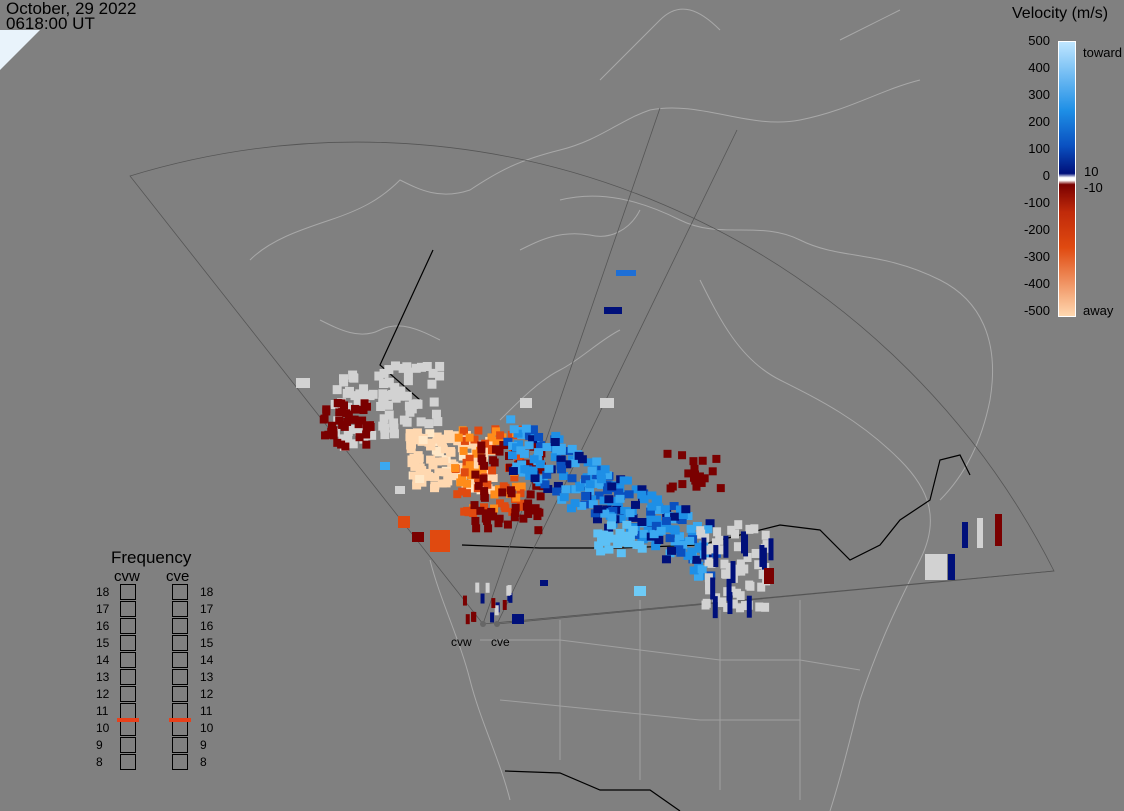 This screenshot has height=811, width=1124. Describe the element at coordinates (128, 719) in the screenshot. I see `frequency-marker-cvw` at that location.